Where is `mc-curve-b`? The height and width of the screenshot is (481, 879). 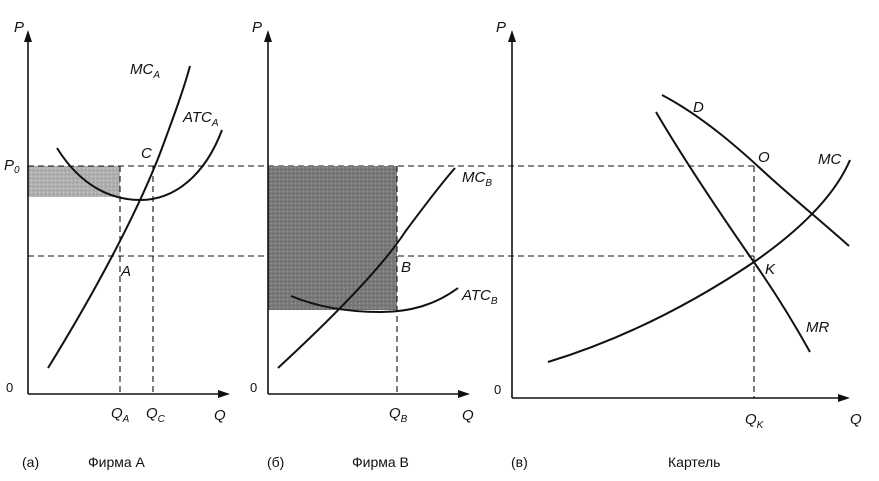 mc-curve-b is located at coordinates (366, 268).